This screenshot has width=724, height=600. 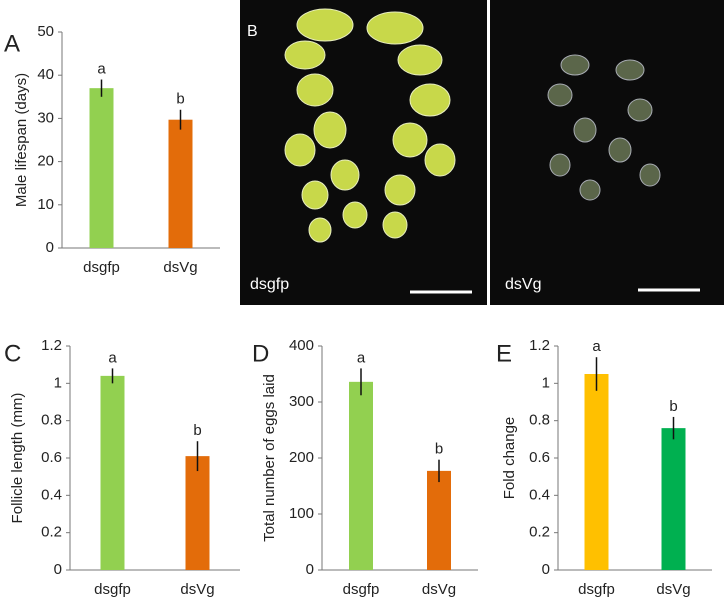 I want to click on ovarioles-right, so click(x=604, y=127).